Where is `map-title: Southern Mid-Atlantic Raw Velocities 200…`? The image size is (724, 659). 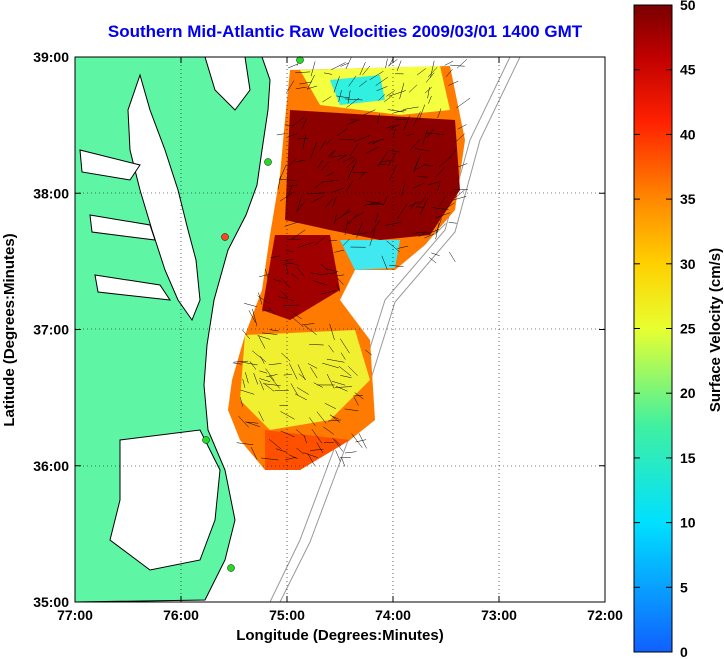 map-title: Southern Mid-Atlantic Raw Velocities 200… is located at coordinates (345, 31).